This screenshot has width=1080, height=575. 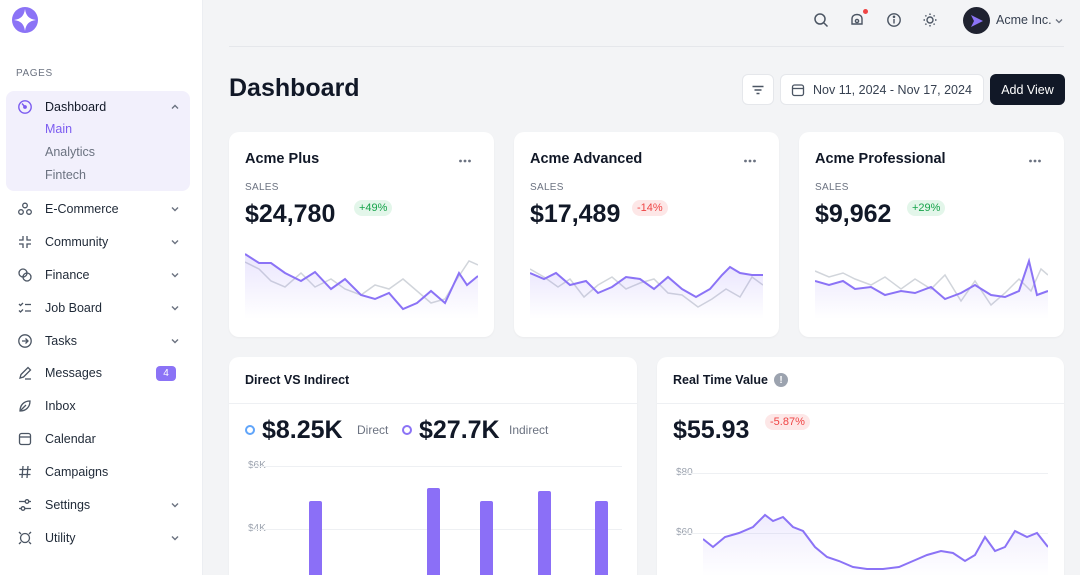 I want to click on card-title: Acme Advanced, so click(x=586, y=159).